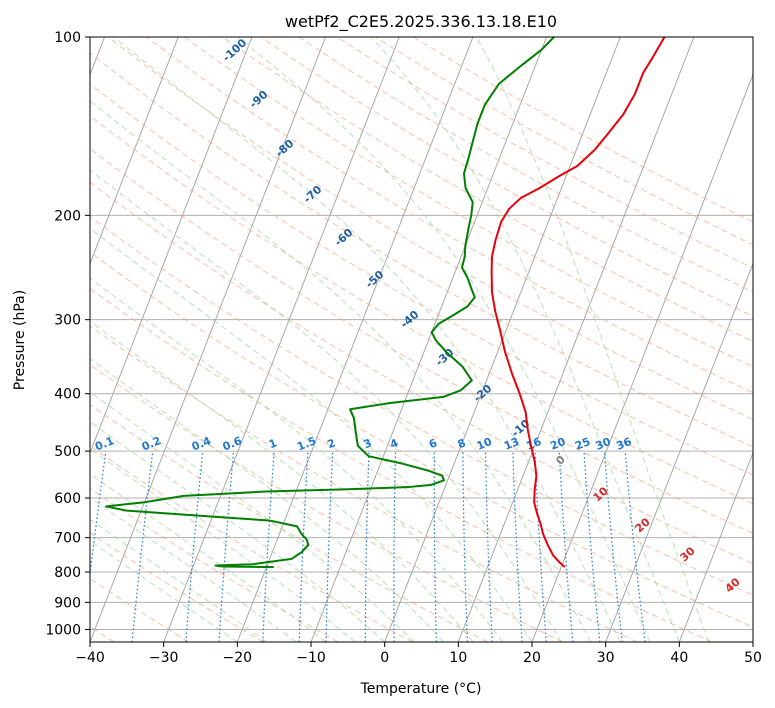 This screenshot has width=775, height=708. What do you see at coordinates (421, 22) in the screenshot?
I see `chart-title: wetPf2_C2E5.2025.336.13.18.E10` at bounding box center [421, 22].